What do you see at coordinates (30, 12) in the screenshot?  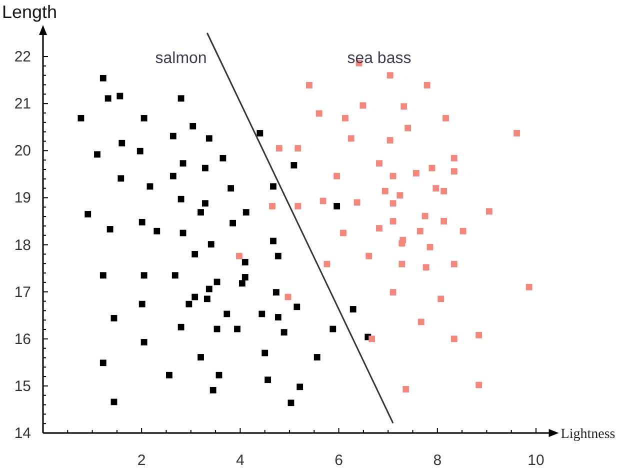 I see `y-axis-title: Length` at bounding box center [30, 12].